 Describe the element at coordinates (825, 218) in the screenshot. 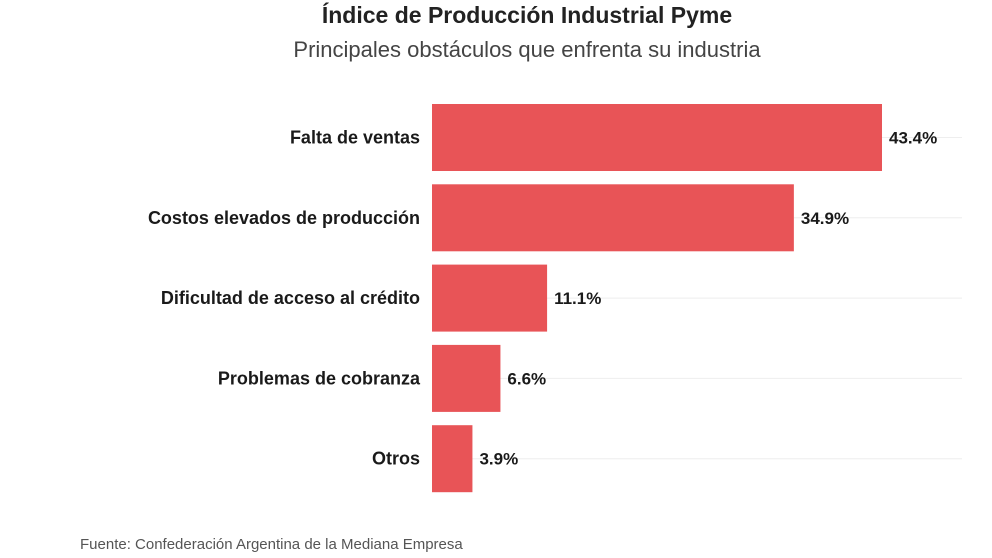

I see `value-label: 34.9%` at that location.